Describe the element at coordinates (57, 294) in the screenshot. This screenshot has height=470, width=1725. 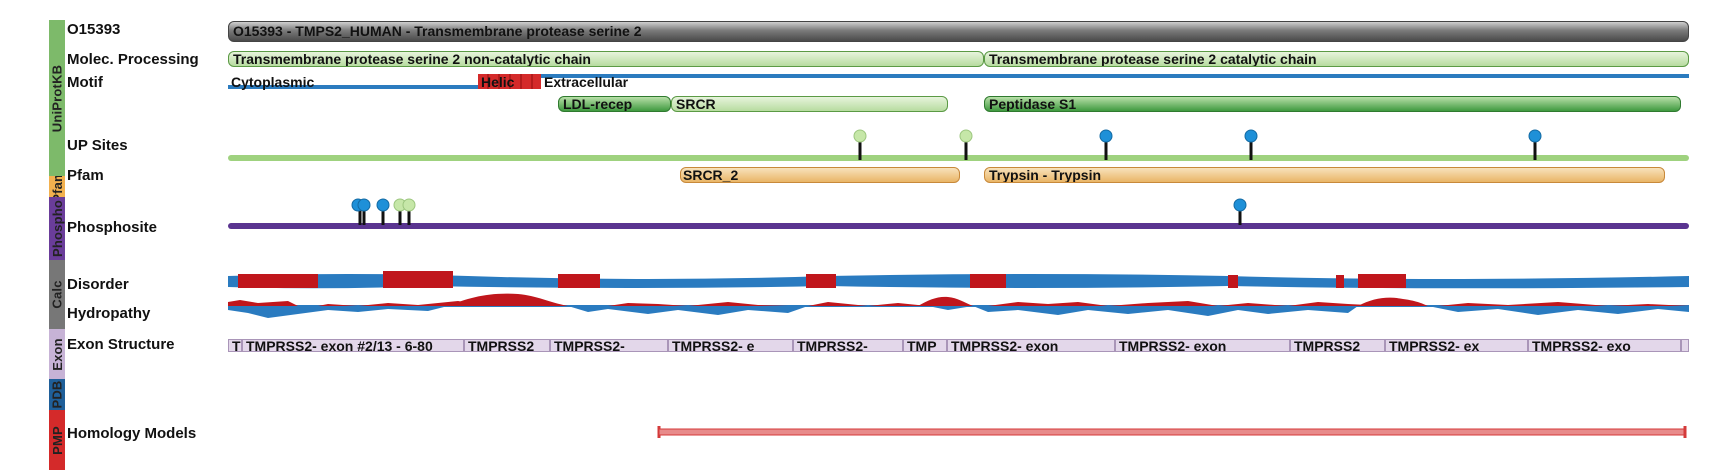
I see `sidebar-calc: Calc` at that location.